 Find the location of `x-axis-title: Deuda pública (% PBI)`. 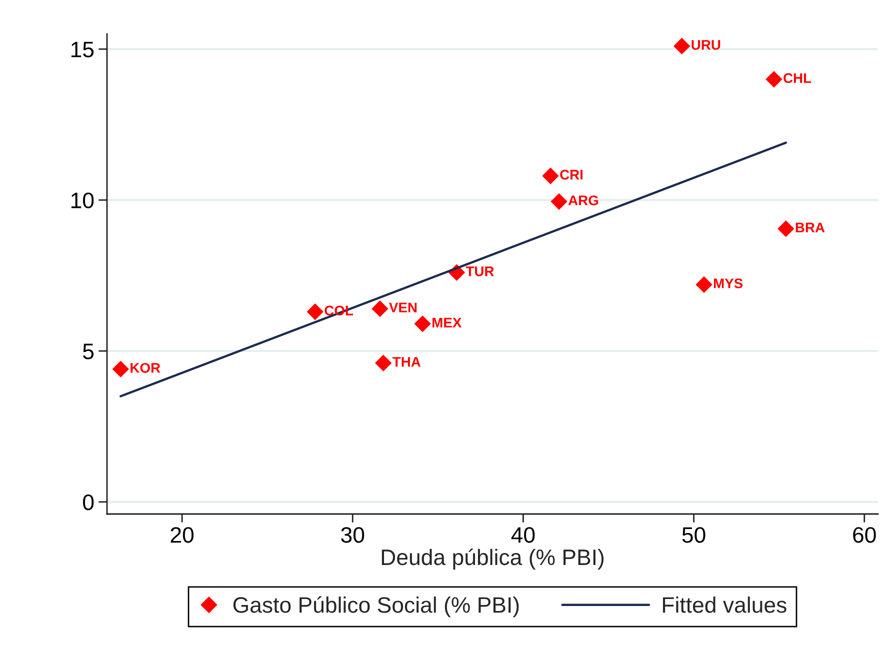

x-axis-title: Deuda pública (% PBI) is located at coordinates (493, 559).